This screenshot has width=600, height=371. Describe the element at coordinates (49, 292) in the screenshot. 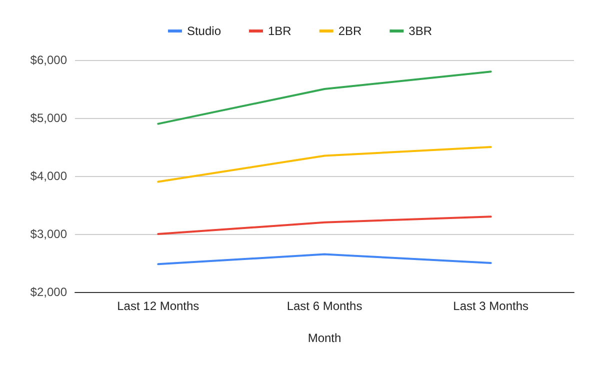

I see `y-tick-label: $2,000` at that location.